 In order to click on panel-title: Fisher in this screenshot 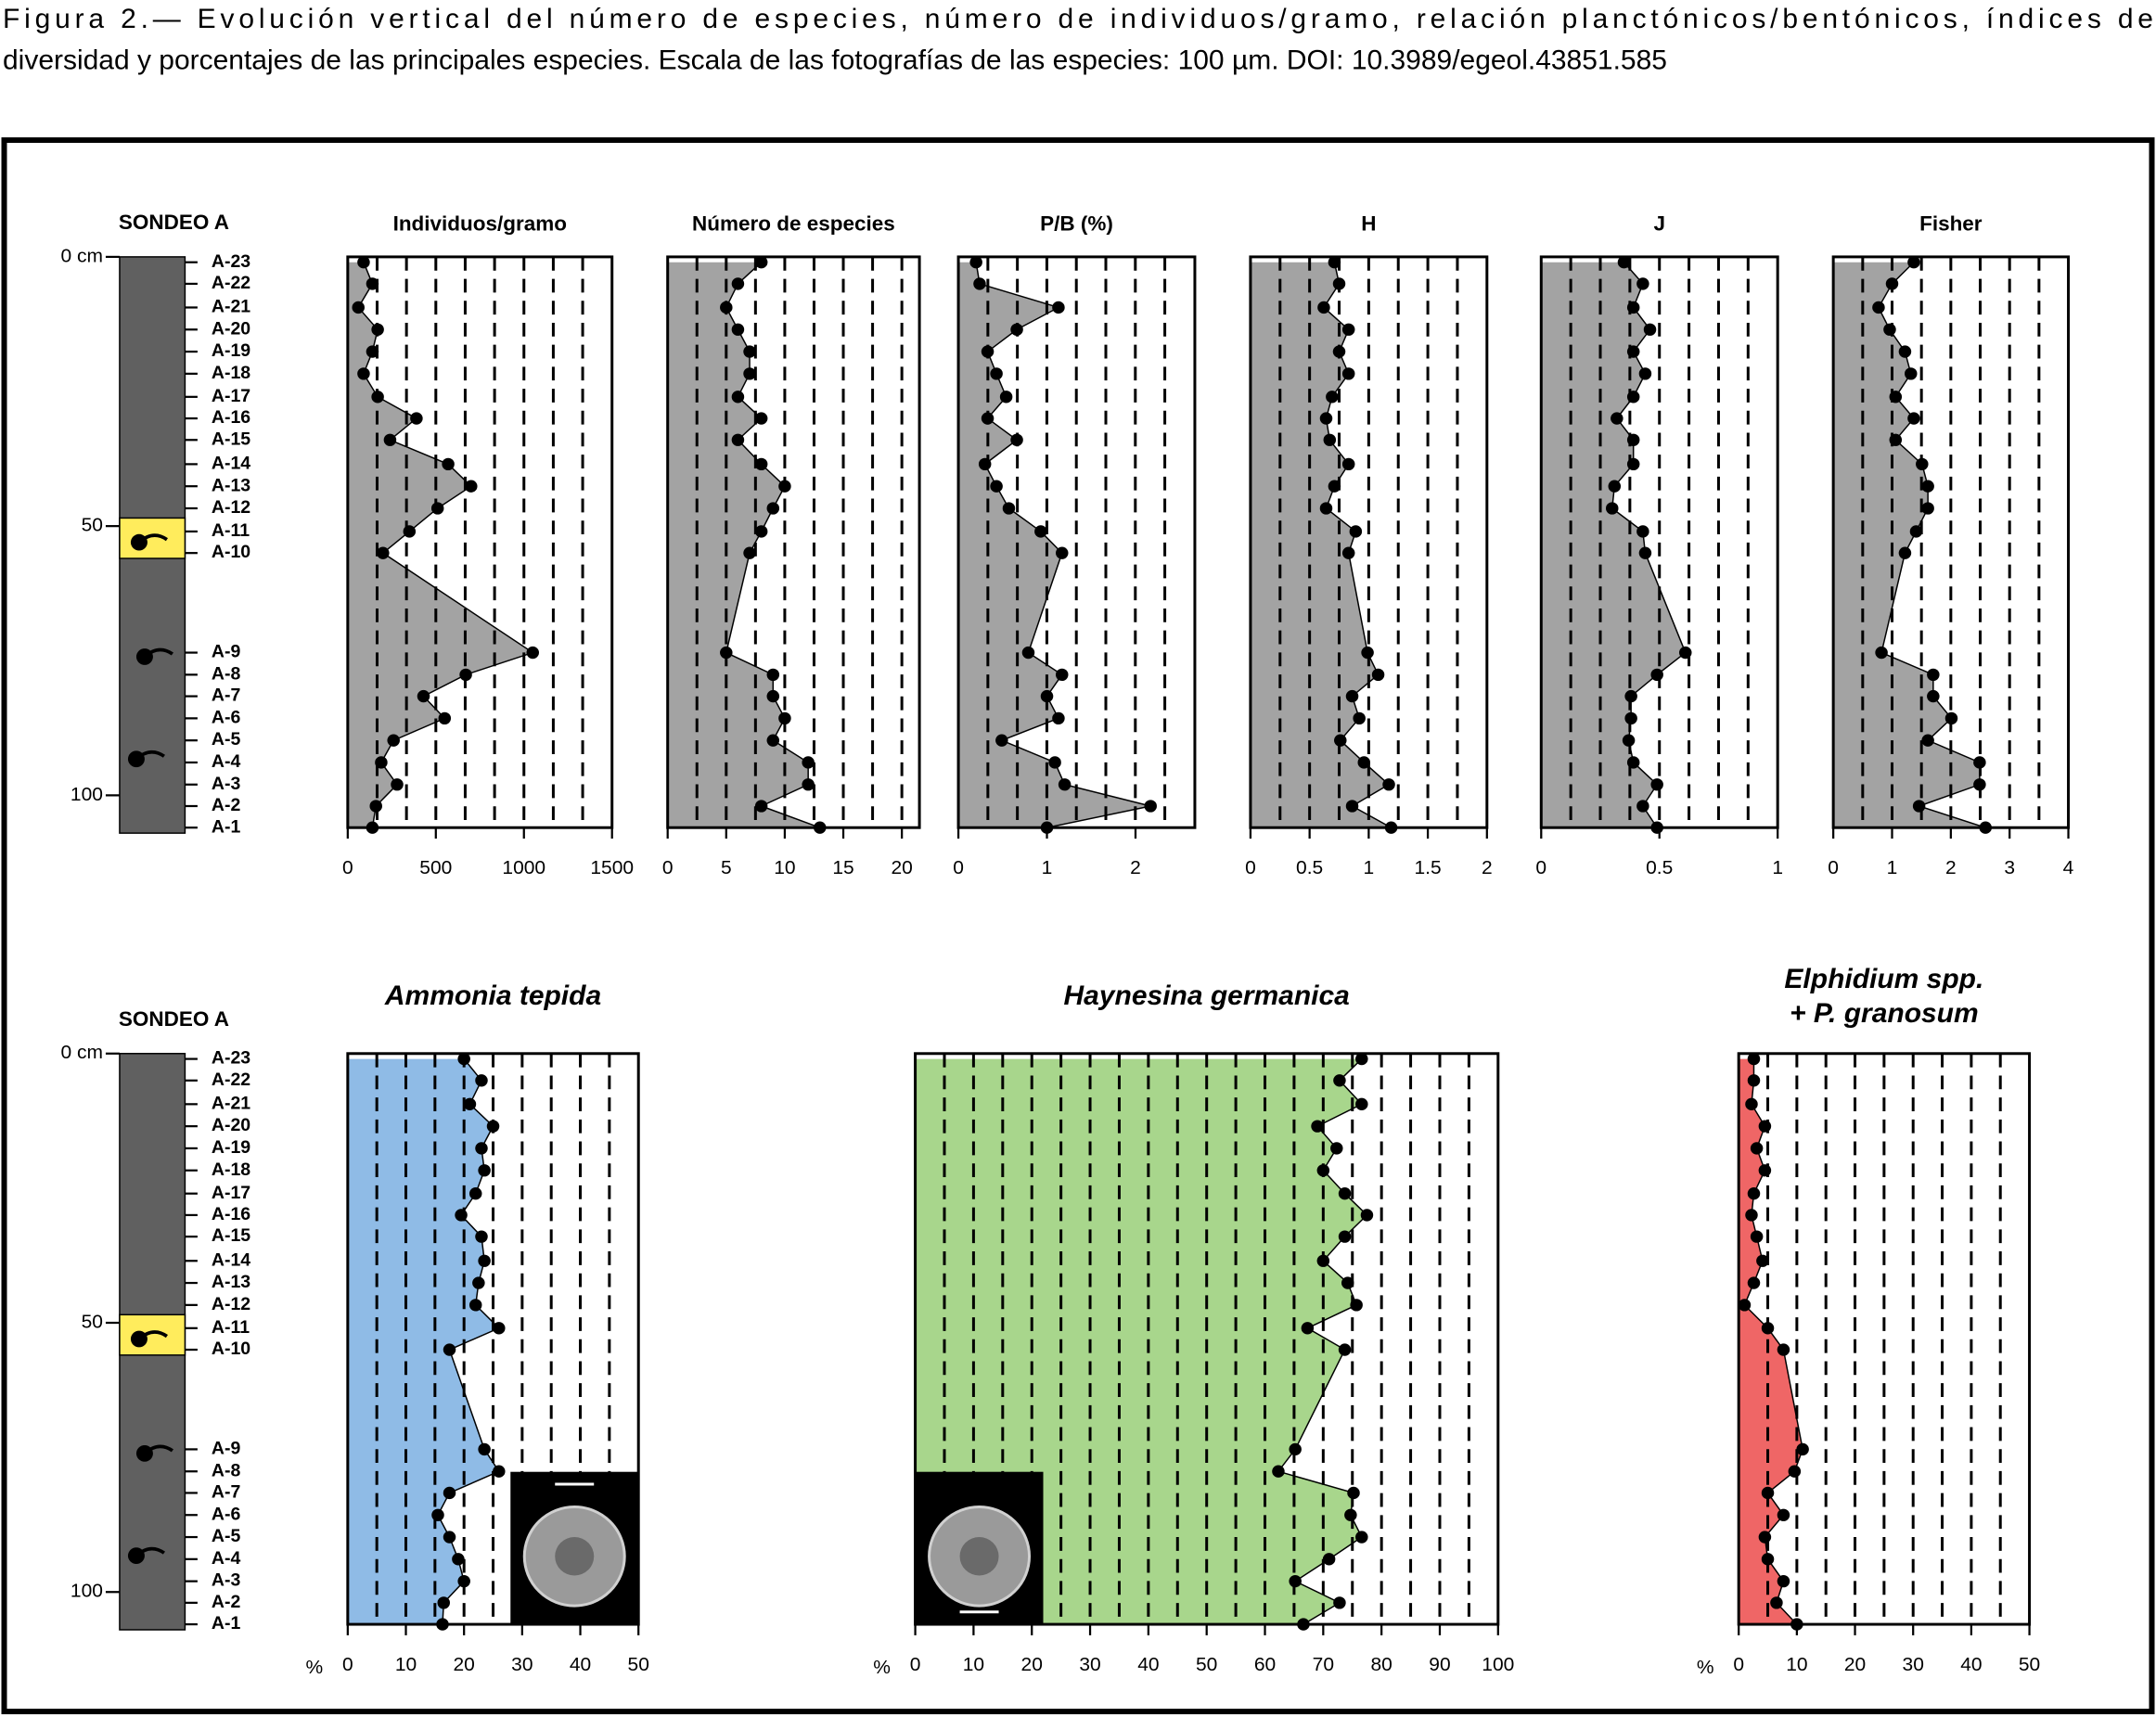, I will do `click(1951, 224)`.